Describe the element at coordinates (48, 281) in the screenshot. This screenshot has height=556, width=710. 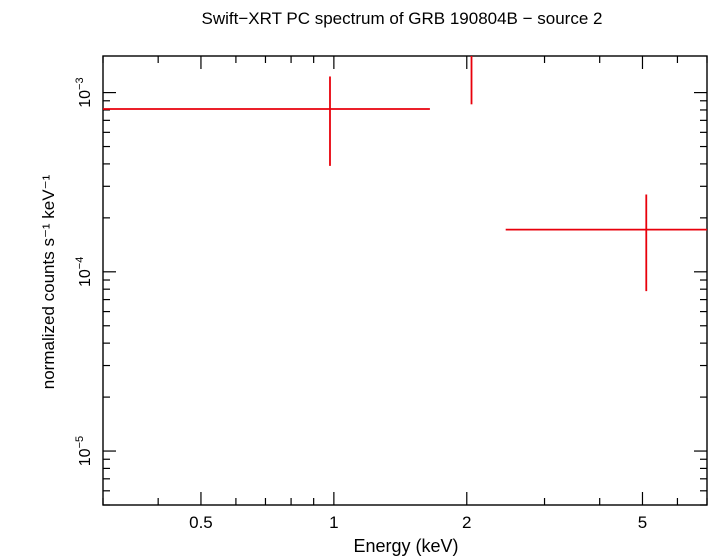
I see `y-axis-label: normalized counts s⁻¹ keV⁻¹` at that location.